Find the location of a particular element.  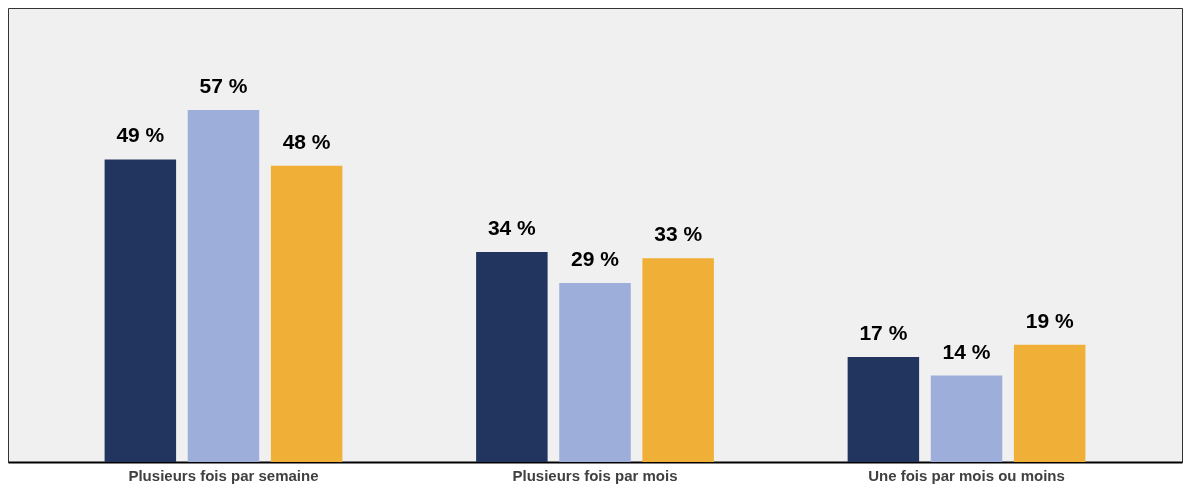

data-label: 57 % is located at coordinates (223, 86).